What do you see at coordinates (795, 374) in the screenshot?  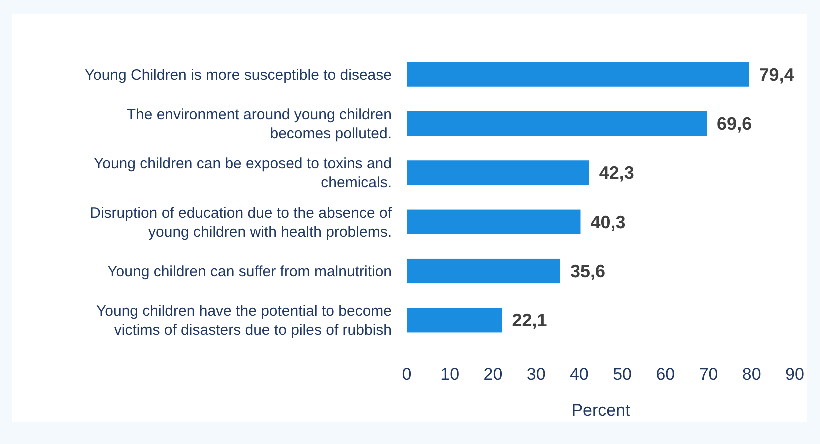 I see `x-tick-label: 90` at bounding box center [795, 374].